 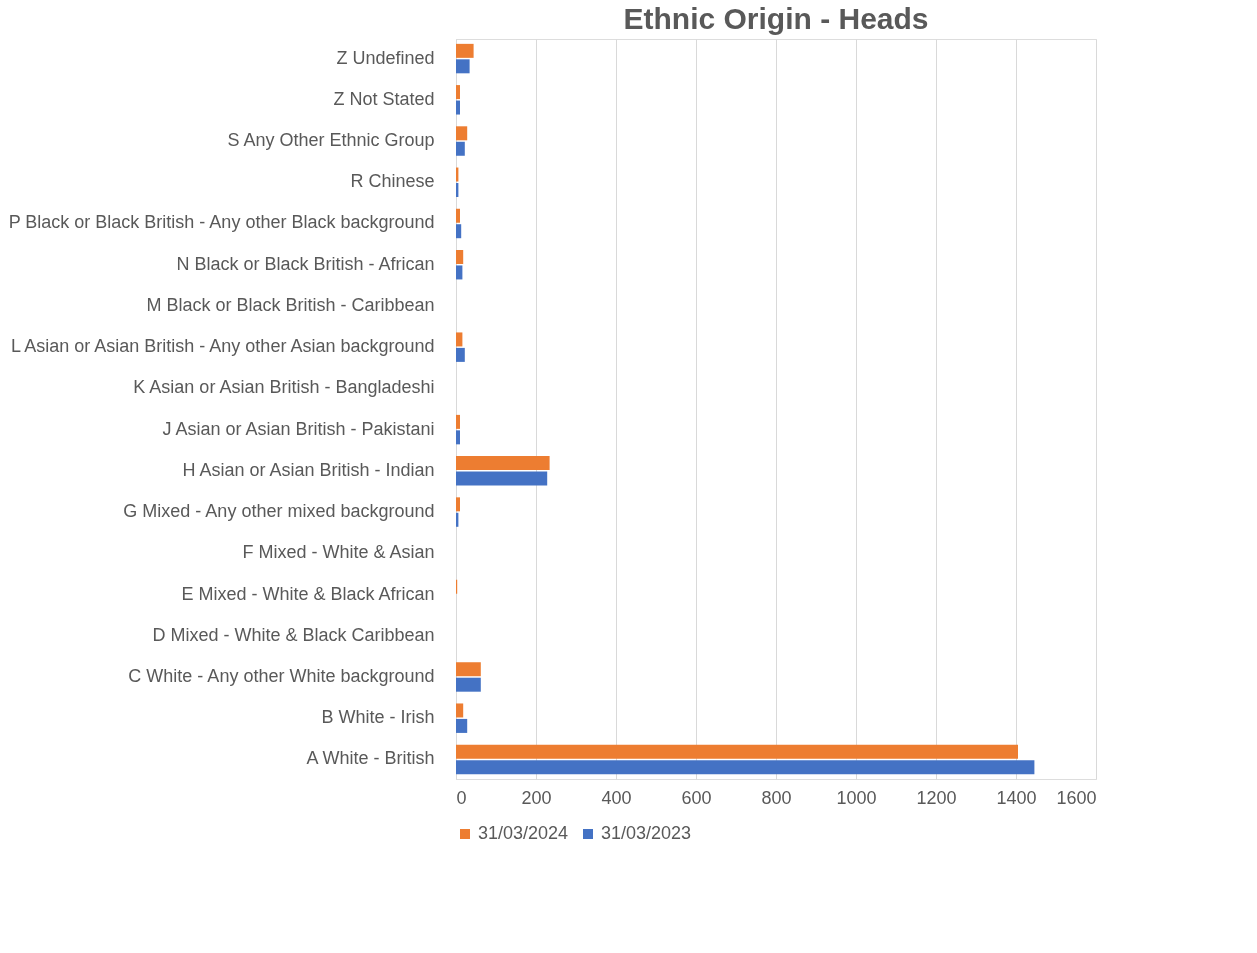 I want to click on y-tick-label: R Chinese, so click(x=392, y=181).